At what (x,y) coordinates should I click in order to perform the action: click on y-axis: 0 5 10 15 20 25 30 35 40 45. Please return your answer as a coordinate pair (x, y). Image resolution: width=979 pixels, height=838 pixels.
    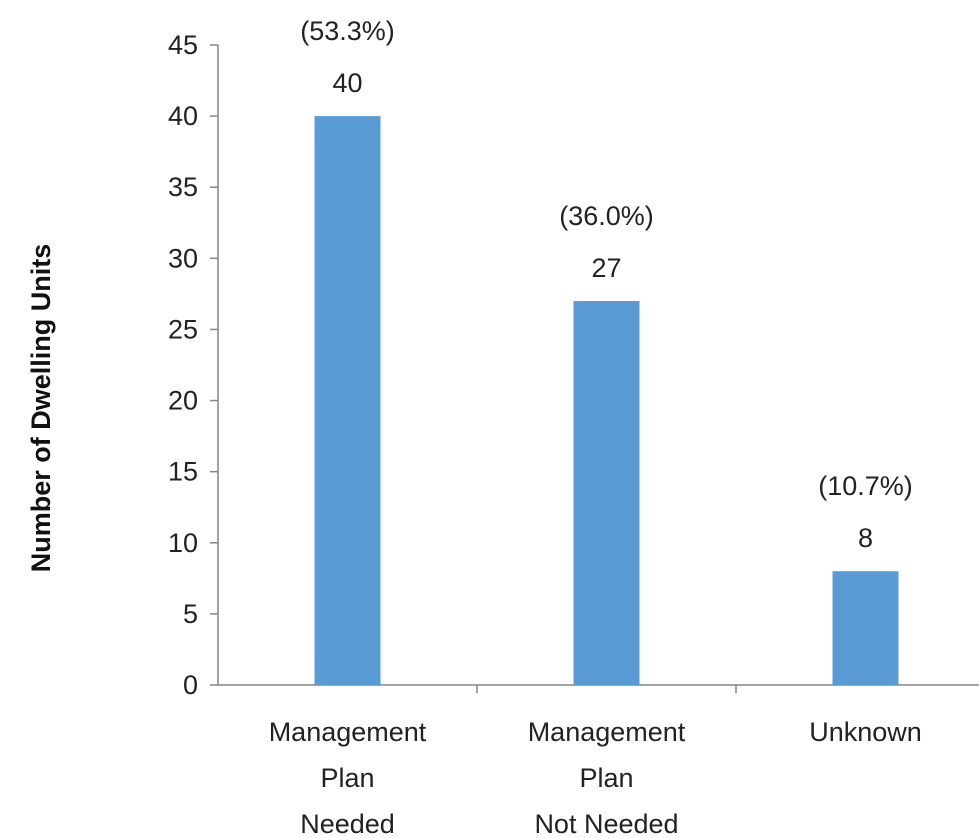
    Looking at the image, I should click on (193, 365).